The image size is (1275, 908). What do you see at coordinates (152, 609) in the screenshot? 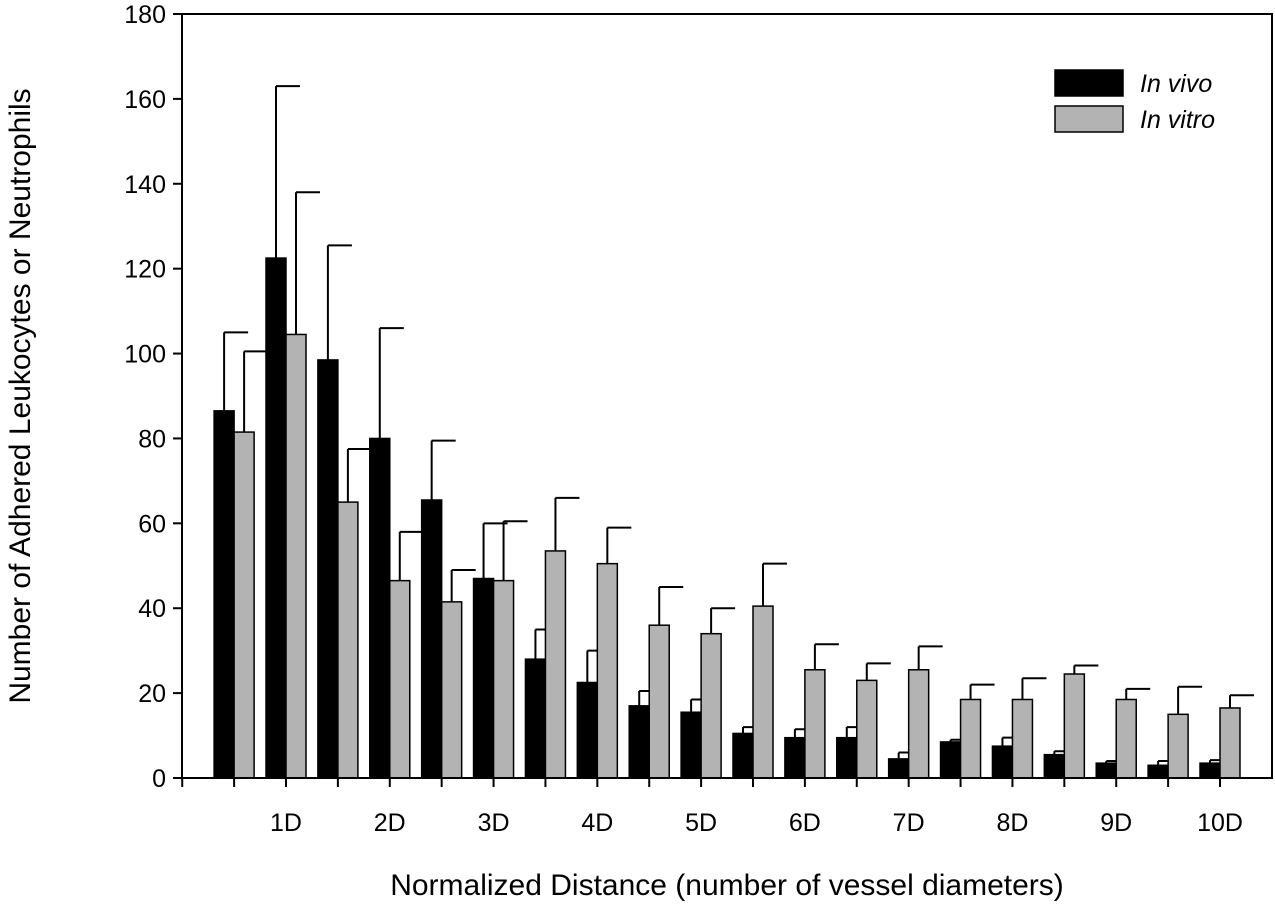
I see `y-tick-label: 40` at bounding box center [152, 609].